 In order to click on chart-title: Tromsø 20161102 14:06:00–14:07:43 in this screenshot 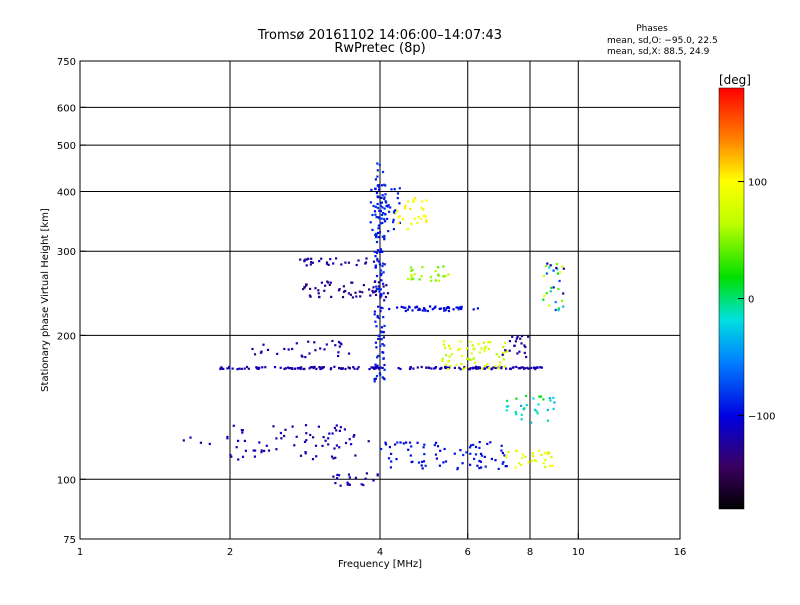, I will do `click(379, 35)`.